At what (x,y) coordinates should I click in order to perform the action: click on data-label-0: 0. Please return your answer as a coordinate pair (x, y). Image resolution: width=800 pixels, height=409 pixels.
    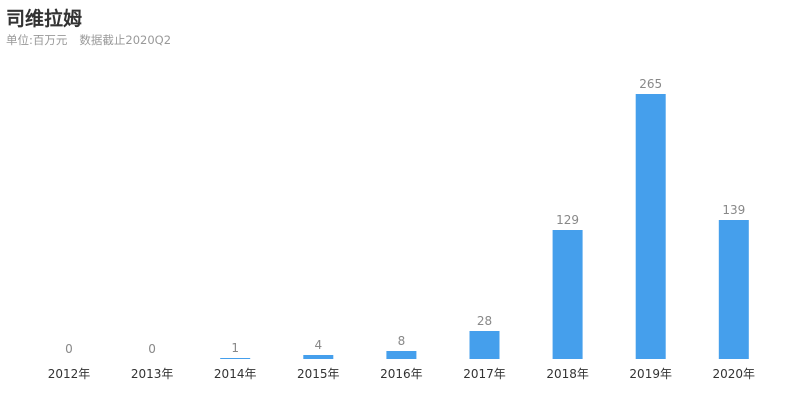
    Looking at the image, I should click on (69, 349).